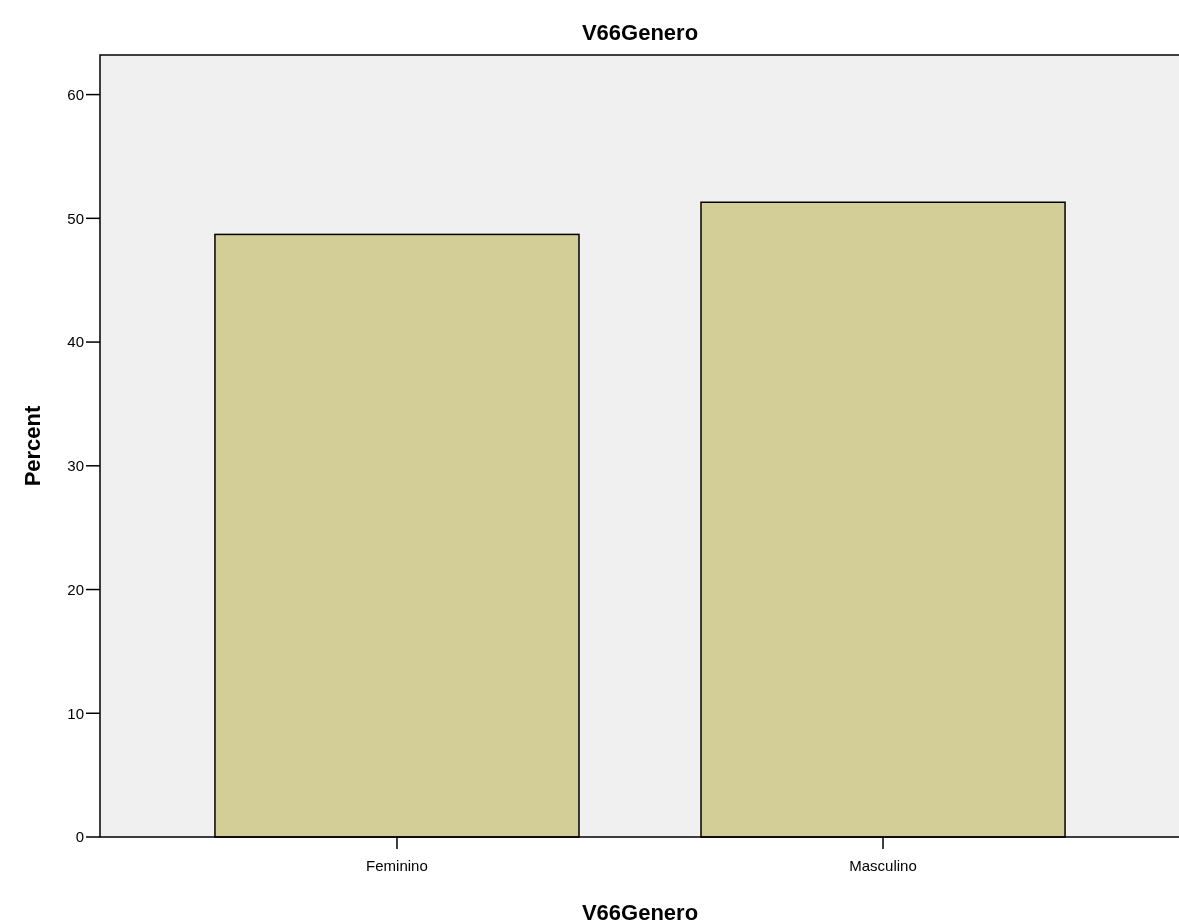 Image resolution: width=1179 pixels, height=922 pixels. I want to click on y-tick-label: 60, so click(75, 94).